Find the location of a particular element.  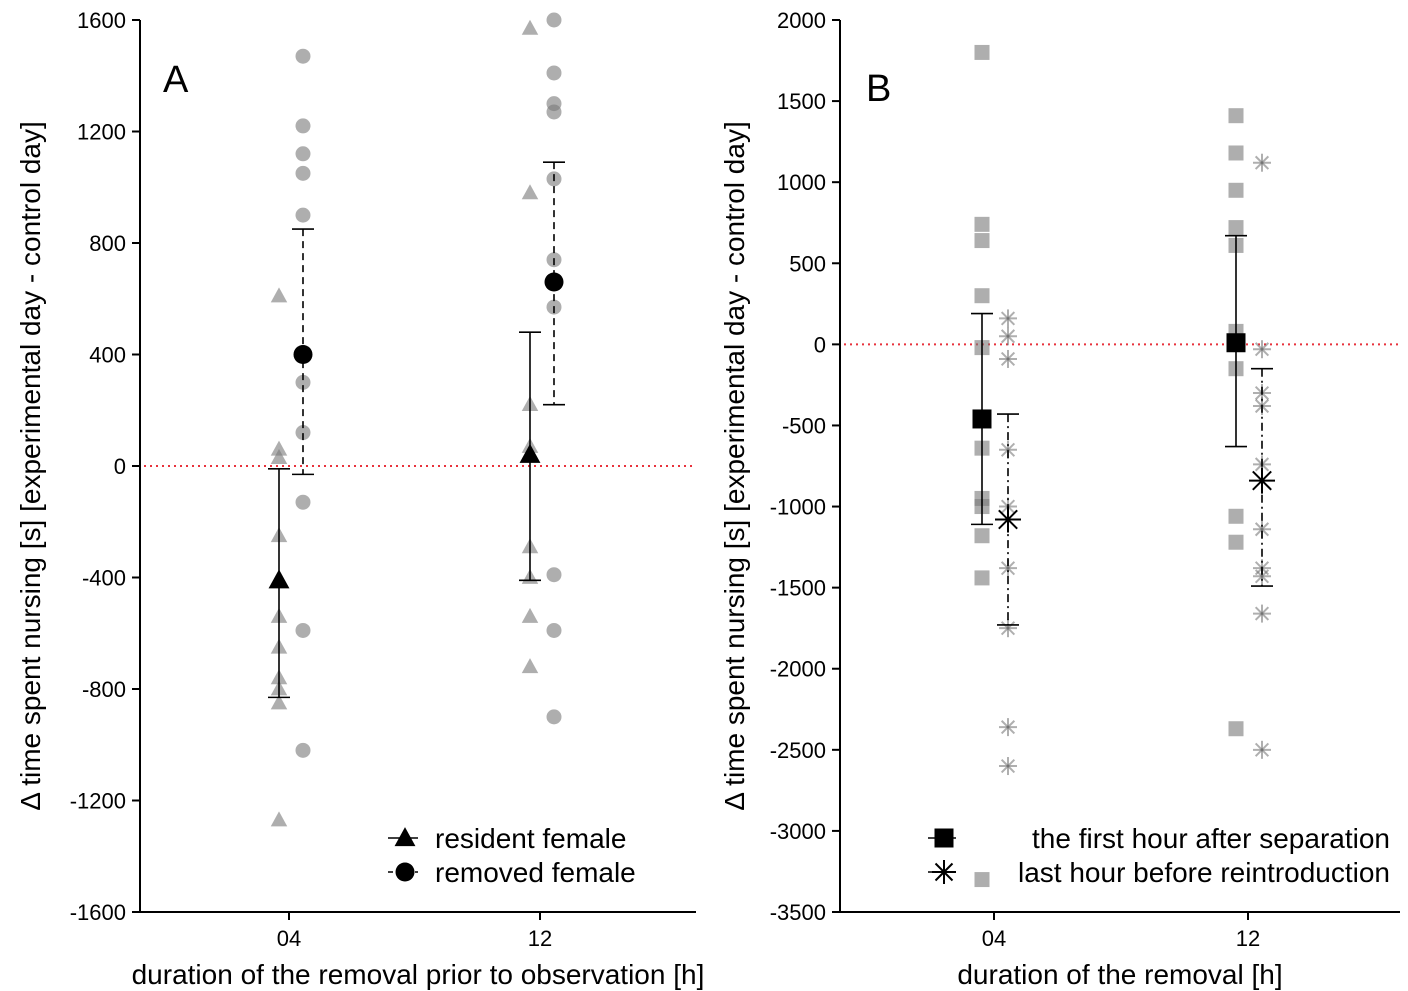

y-tick-label: 2000 is located at coordinates (801, 20).